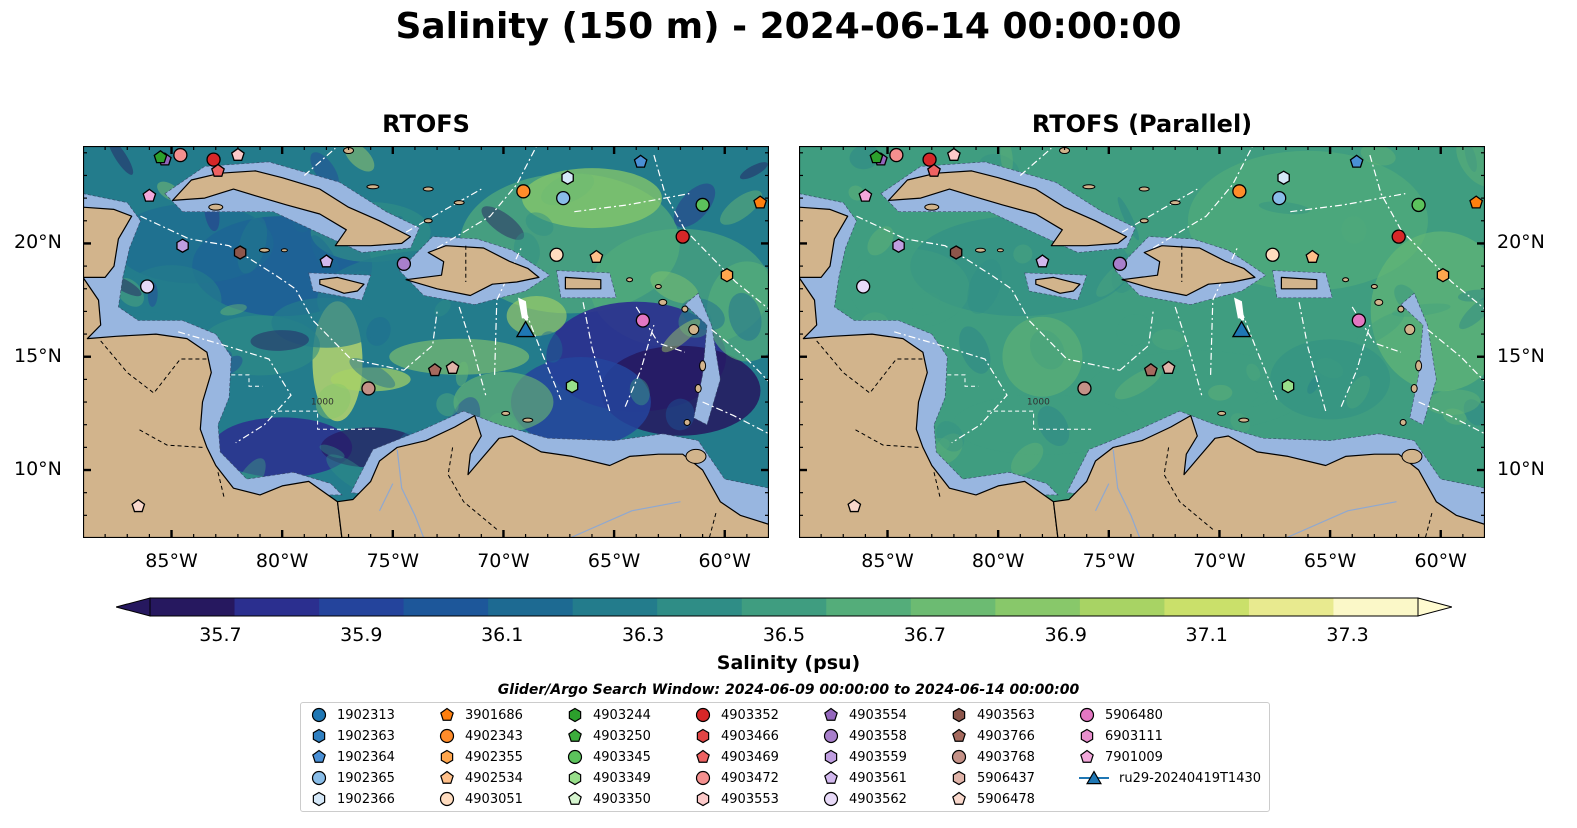 The image size is (1577, 828). I want to click on legend-label: 4903563, so click(1006, 715).